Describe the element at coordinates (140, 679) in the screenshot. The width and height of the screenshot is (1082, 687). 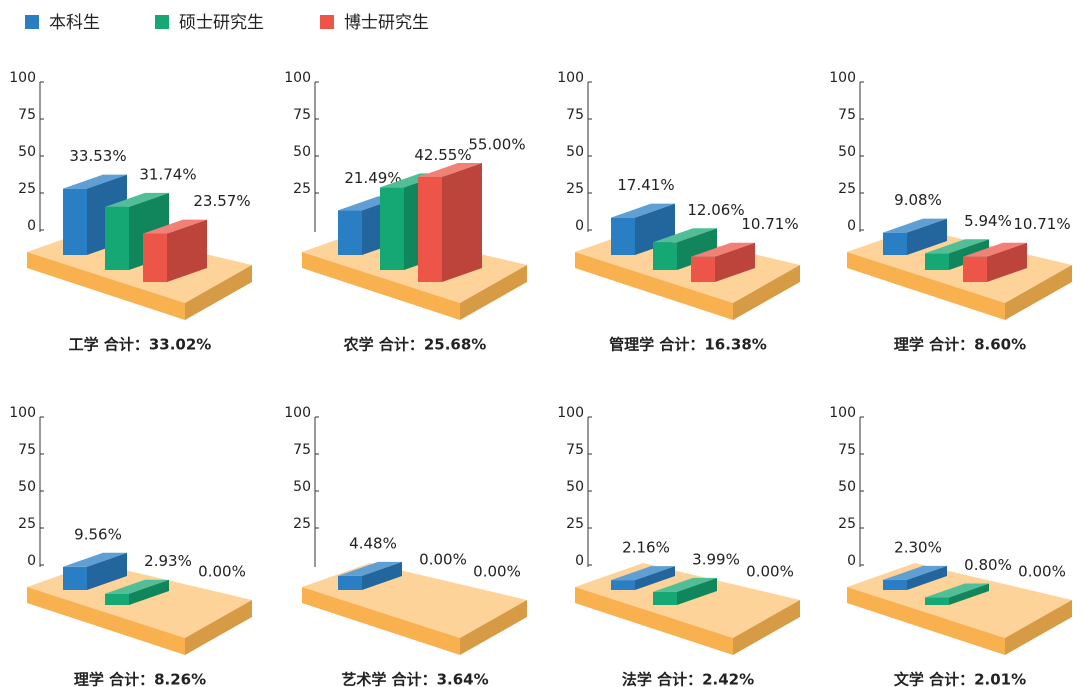
I see `panel-title: 理学 合计：8.26%` at that location.